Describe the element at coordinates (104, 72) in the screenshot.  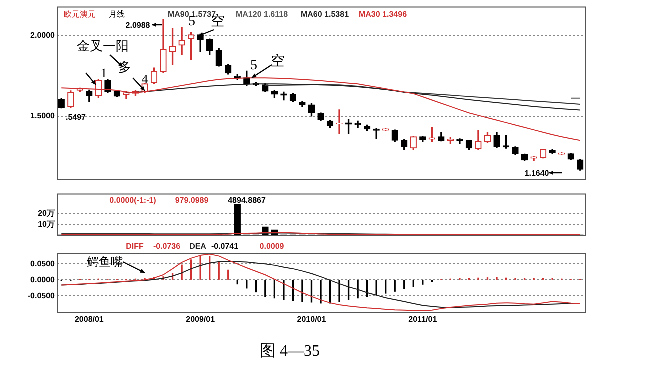
I see `annotation: 1` at that location.